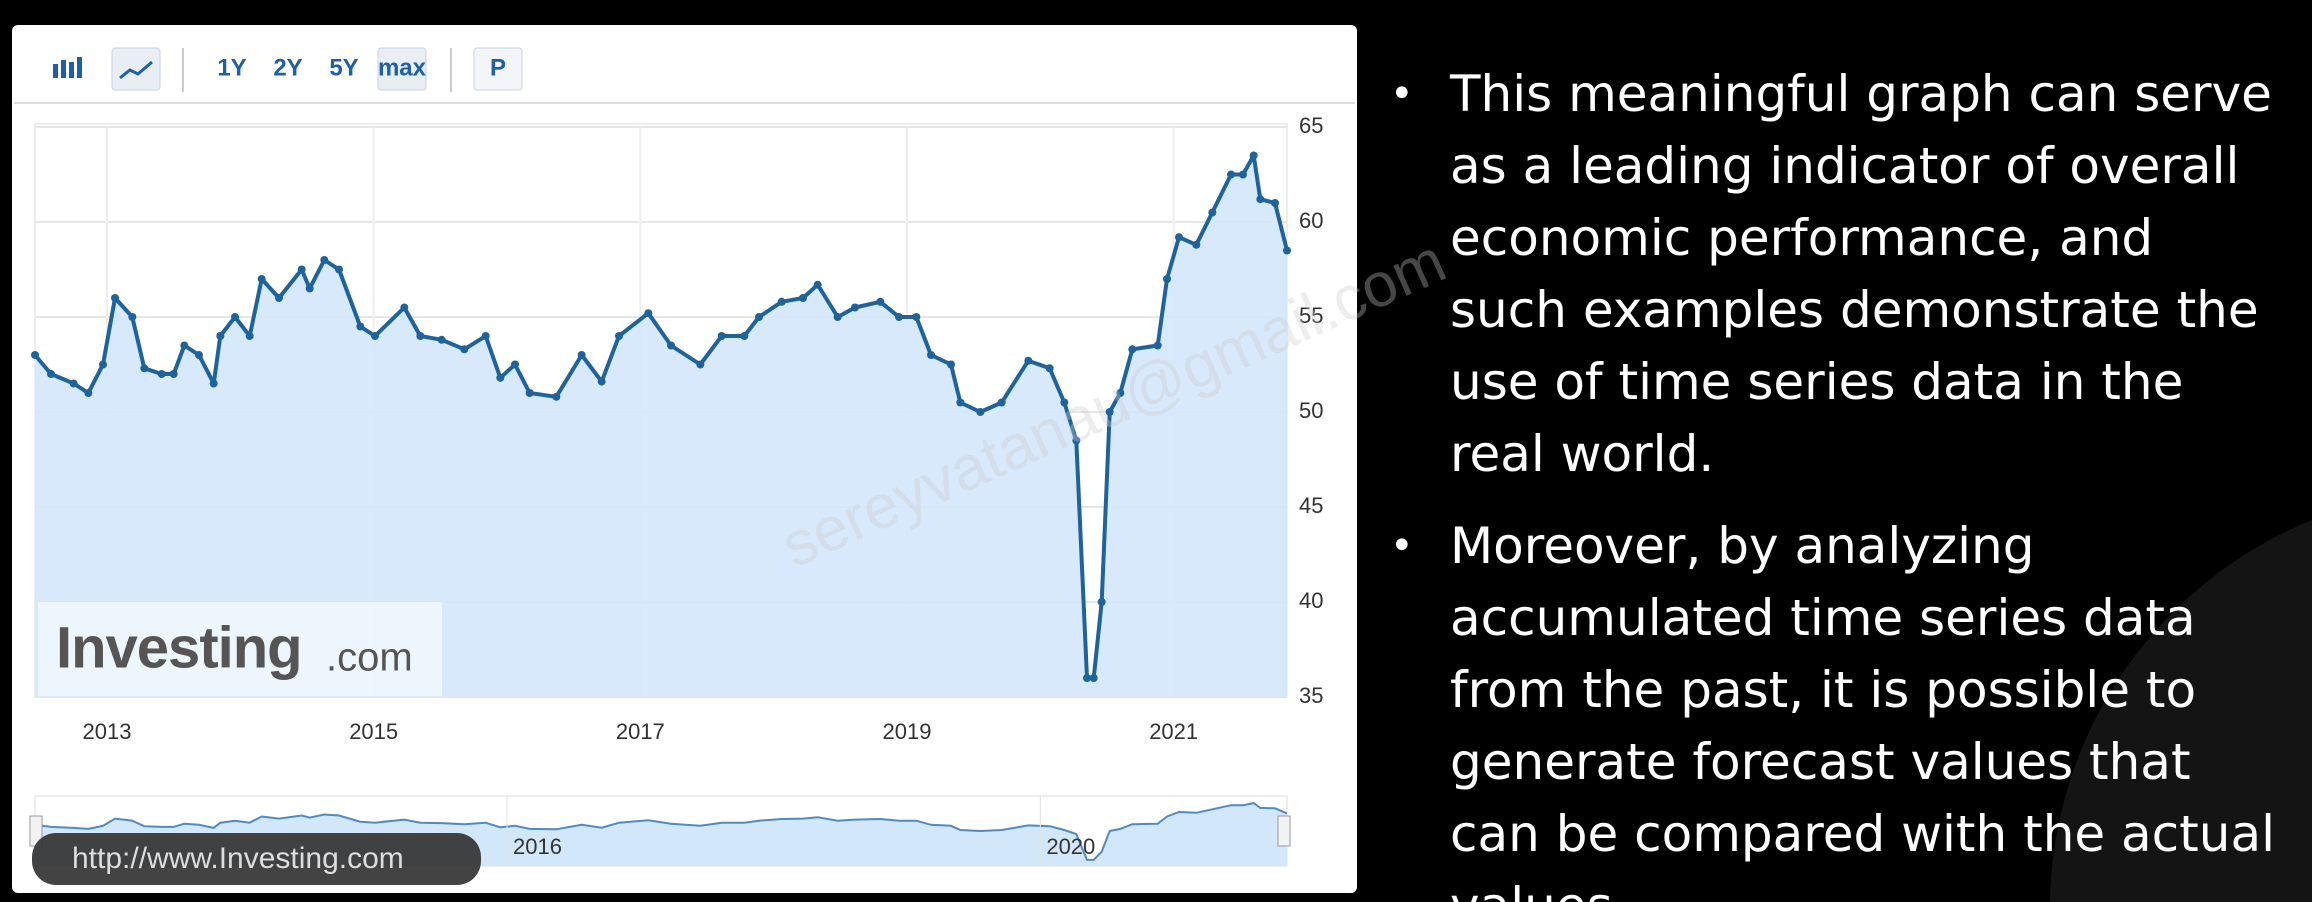 Image resolution: width=2312 pixels, height=902 pixels. What do you see at coordinates (1311, 125) in the screenshot?
I see `y-tick-label: 65` at bounding box center [1311, 125].